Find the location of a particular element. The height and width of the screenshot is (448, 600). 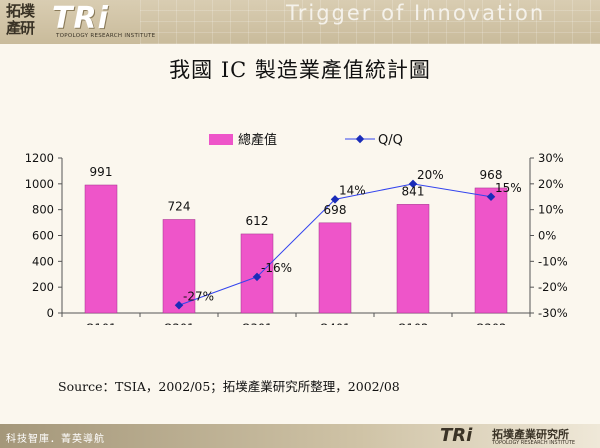

bar-value-label: 612 is located at coordinates (257, 221).